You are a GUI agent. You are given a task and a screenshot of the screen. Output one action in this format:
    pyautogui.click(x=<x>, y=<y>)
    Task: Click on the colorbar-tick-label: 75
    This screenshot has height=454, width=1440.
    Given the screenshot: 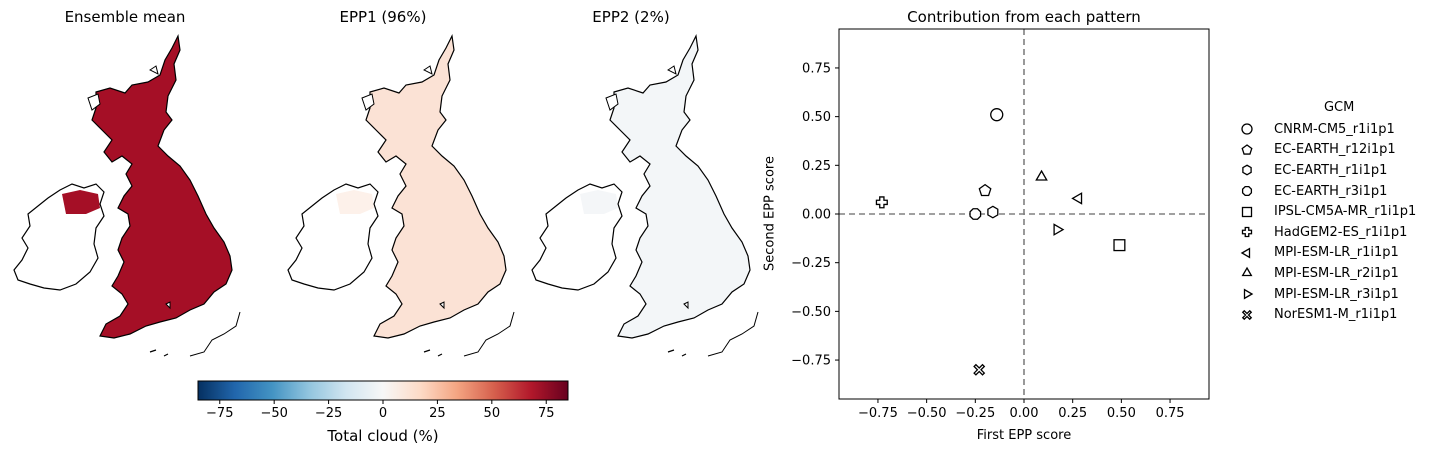 What is the action you would take?
    pyautogui.click(x=546, y=413)
    